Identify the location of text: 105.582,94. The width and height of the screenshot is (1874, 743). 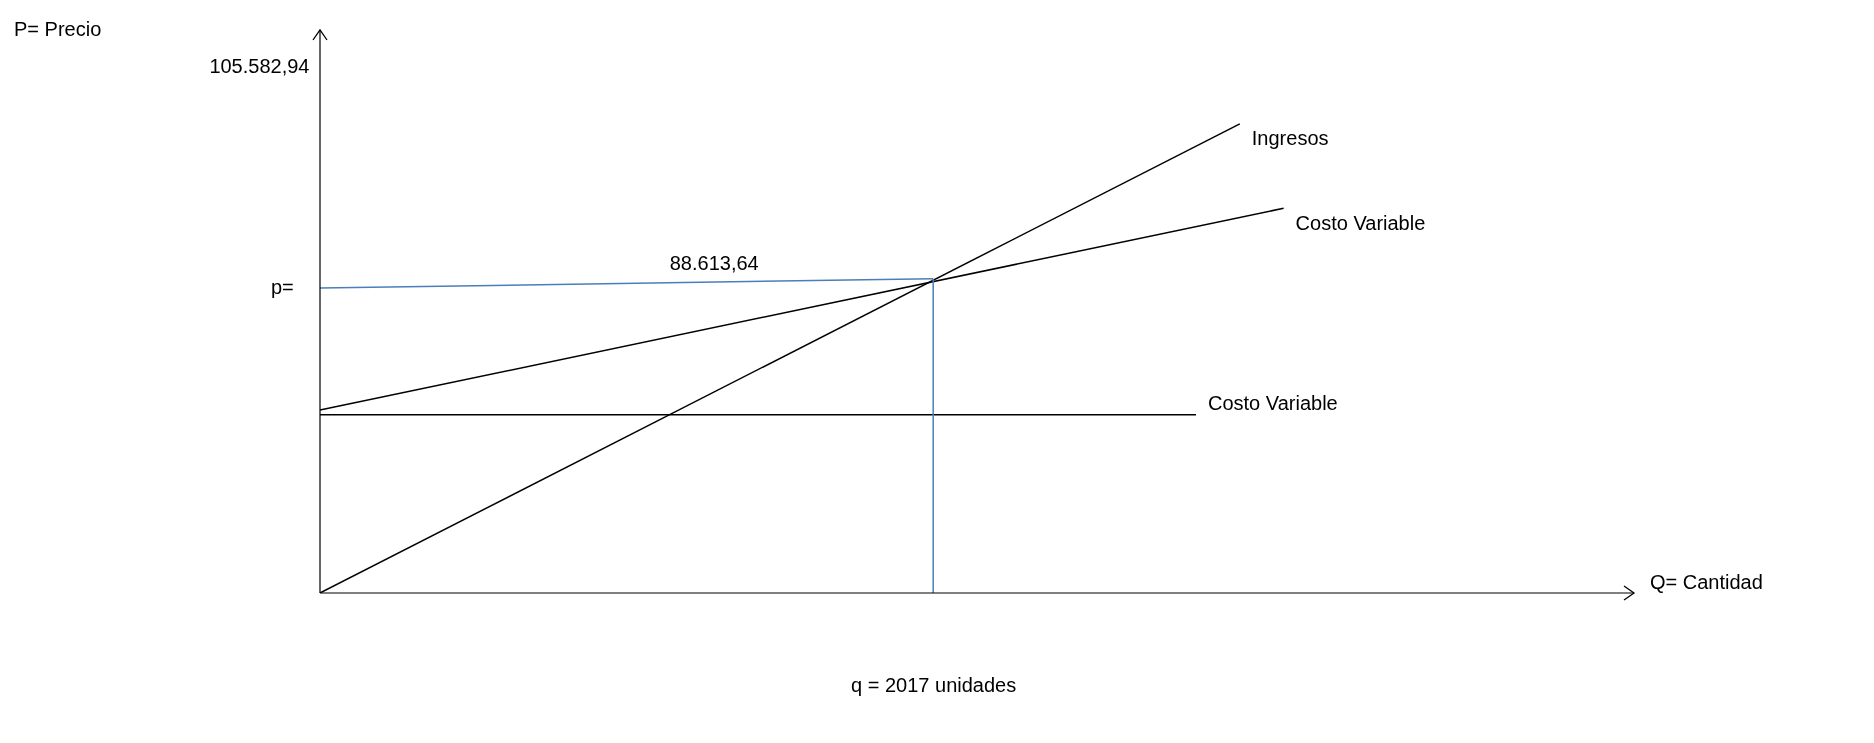
(259, 66).